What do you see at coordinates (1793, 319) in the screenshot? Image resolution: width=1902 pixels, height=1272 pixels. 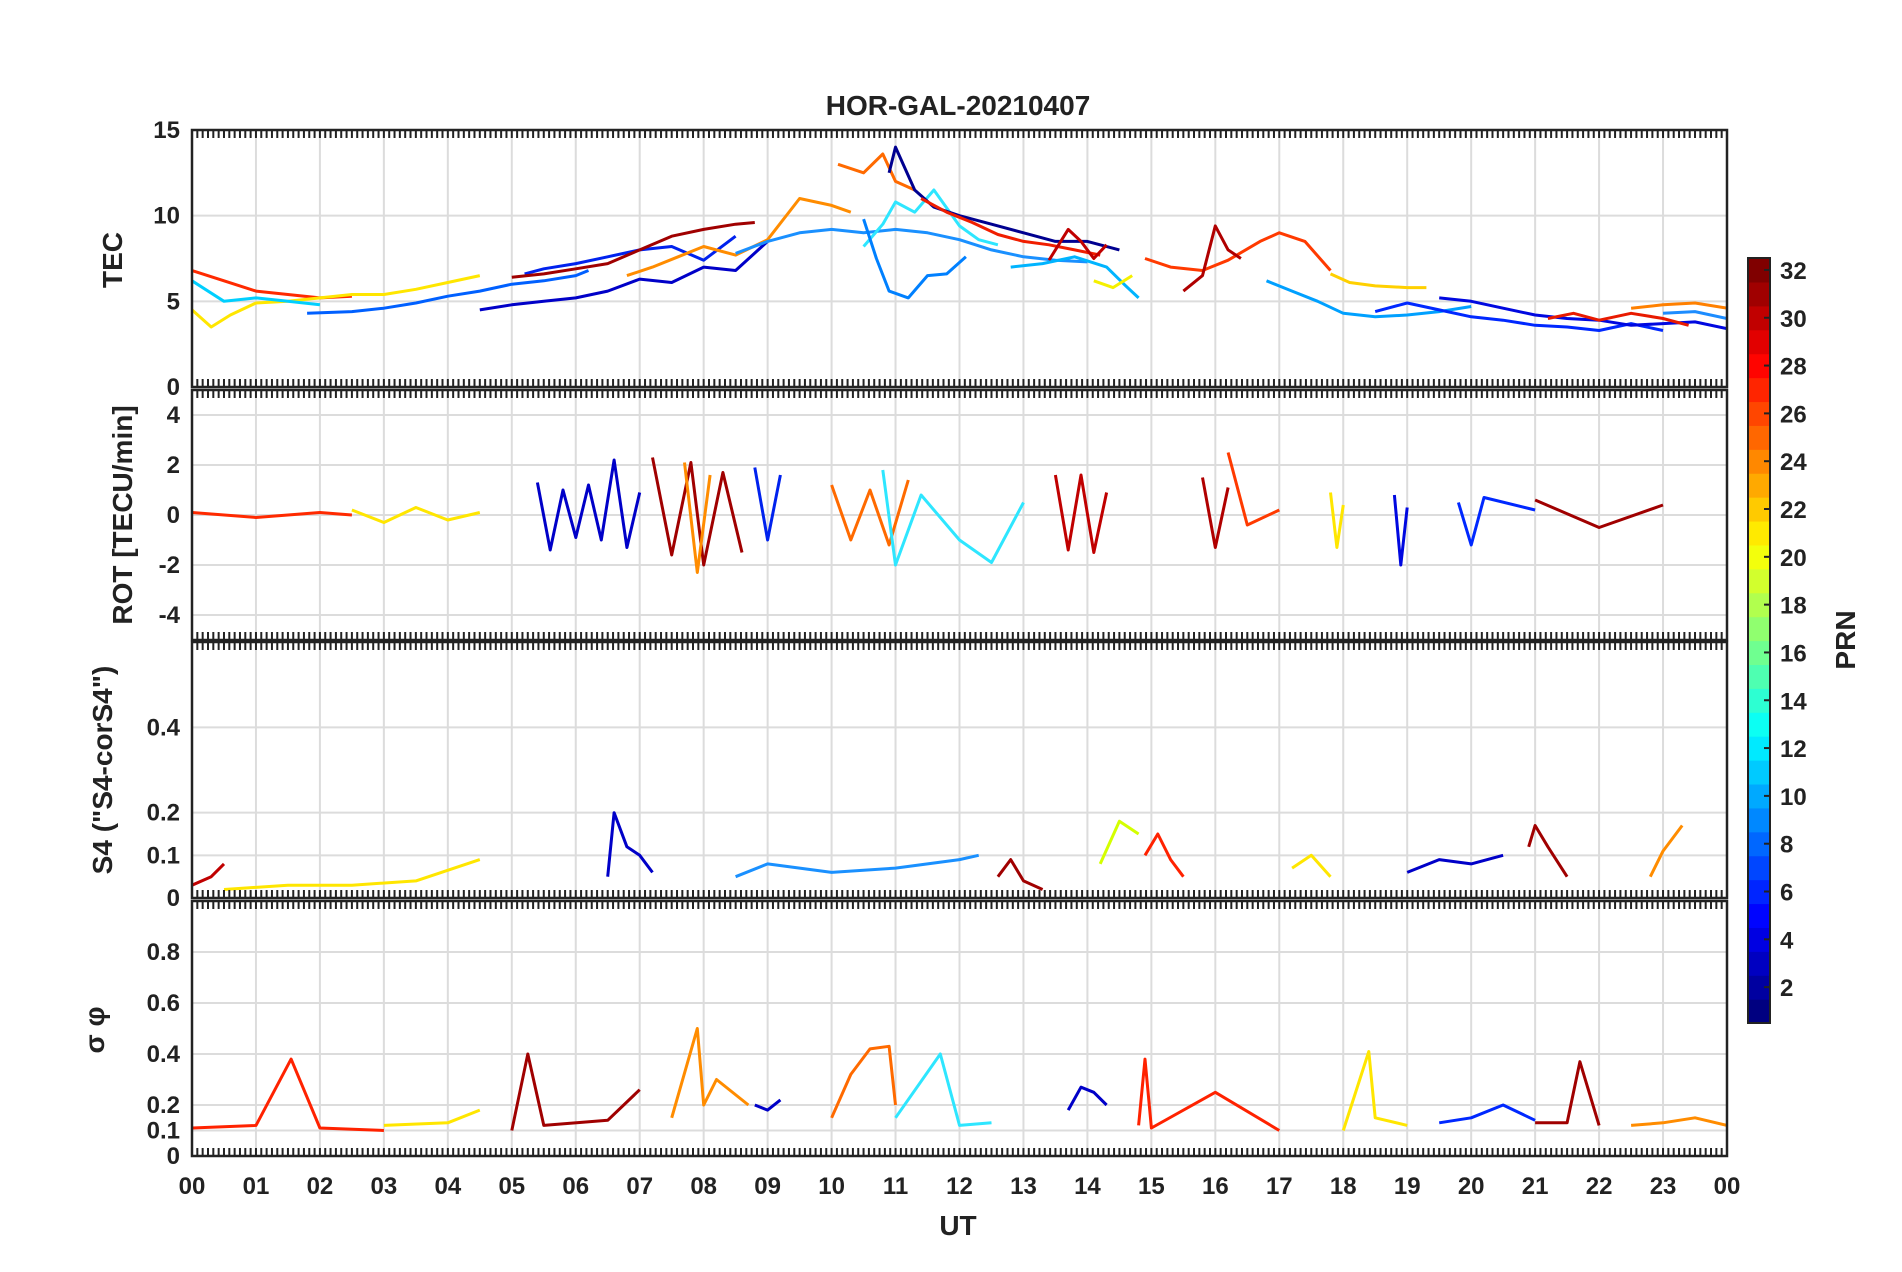 I see `colorbar-tick-label: 30` at bounding box center [1793, 319].